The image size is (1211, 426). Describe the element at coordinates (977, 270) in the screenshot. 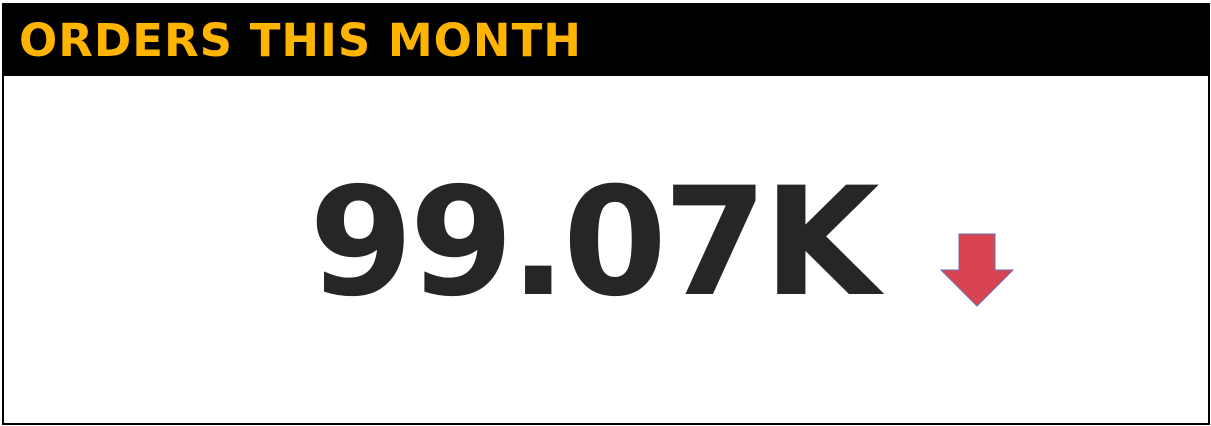

I see `arrow-down-icon` at that location.